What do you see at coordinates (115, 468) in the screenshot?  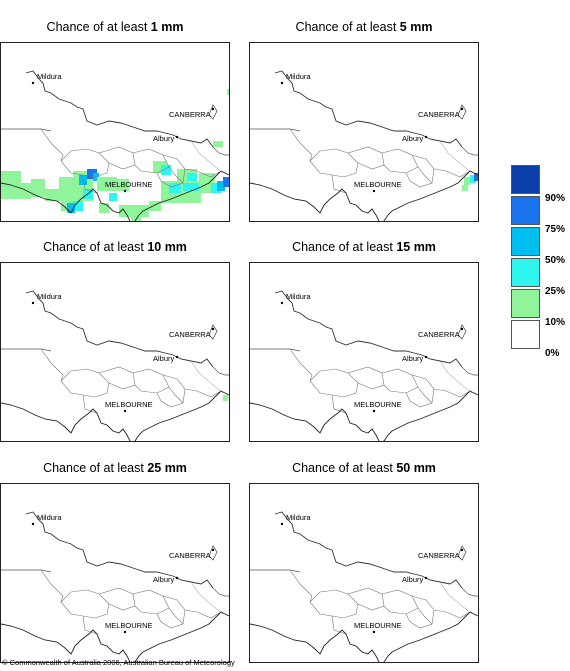 I see `panel-title: Chance of at least 25 mm` at bounding box center [115, 468].